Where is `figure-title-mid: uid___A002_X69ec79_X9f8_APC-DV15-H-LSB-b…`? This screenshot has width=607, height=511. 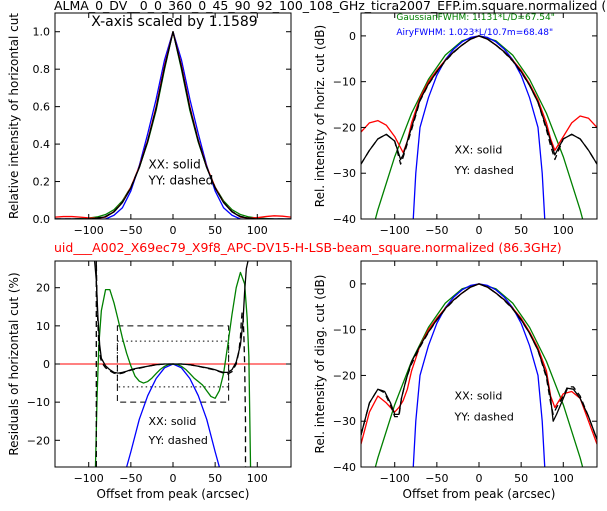 figure-title-mid: uid___A002_X69ec79_X9f8_APC-DV15-H-LSB-b… is located at coordinates (308, 247).